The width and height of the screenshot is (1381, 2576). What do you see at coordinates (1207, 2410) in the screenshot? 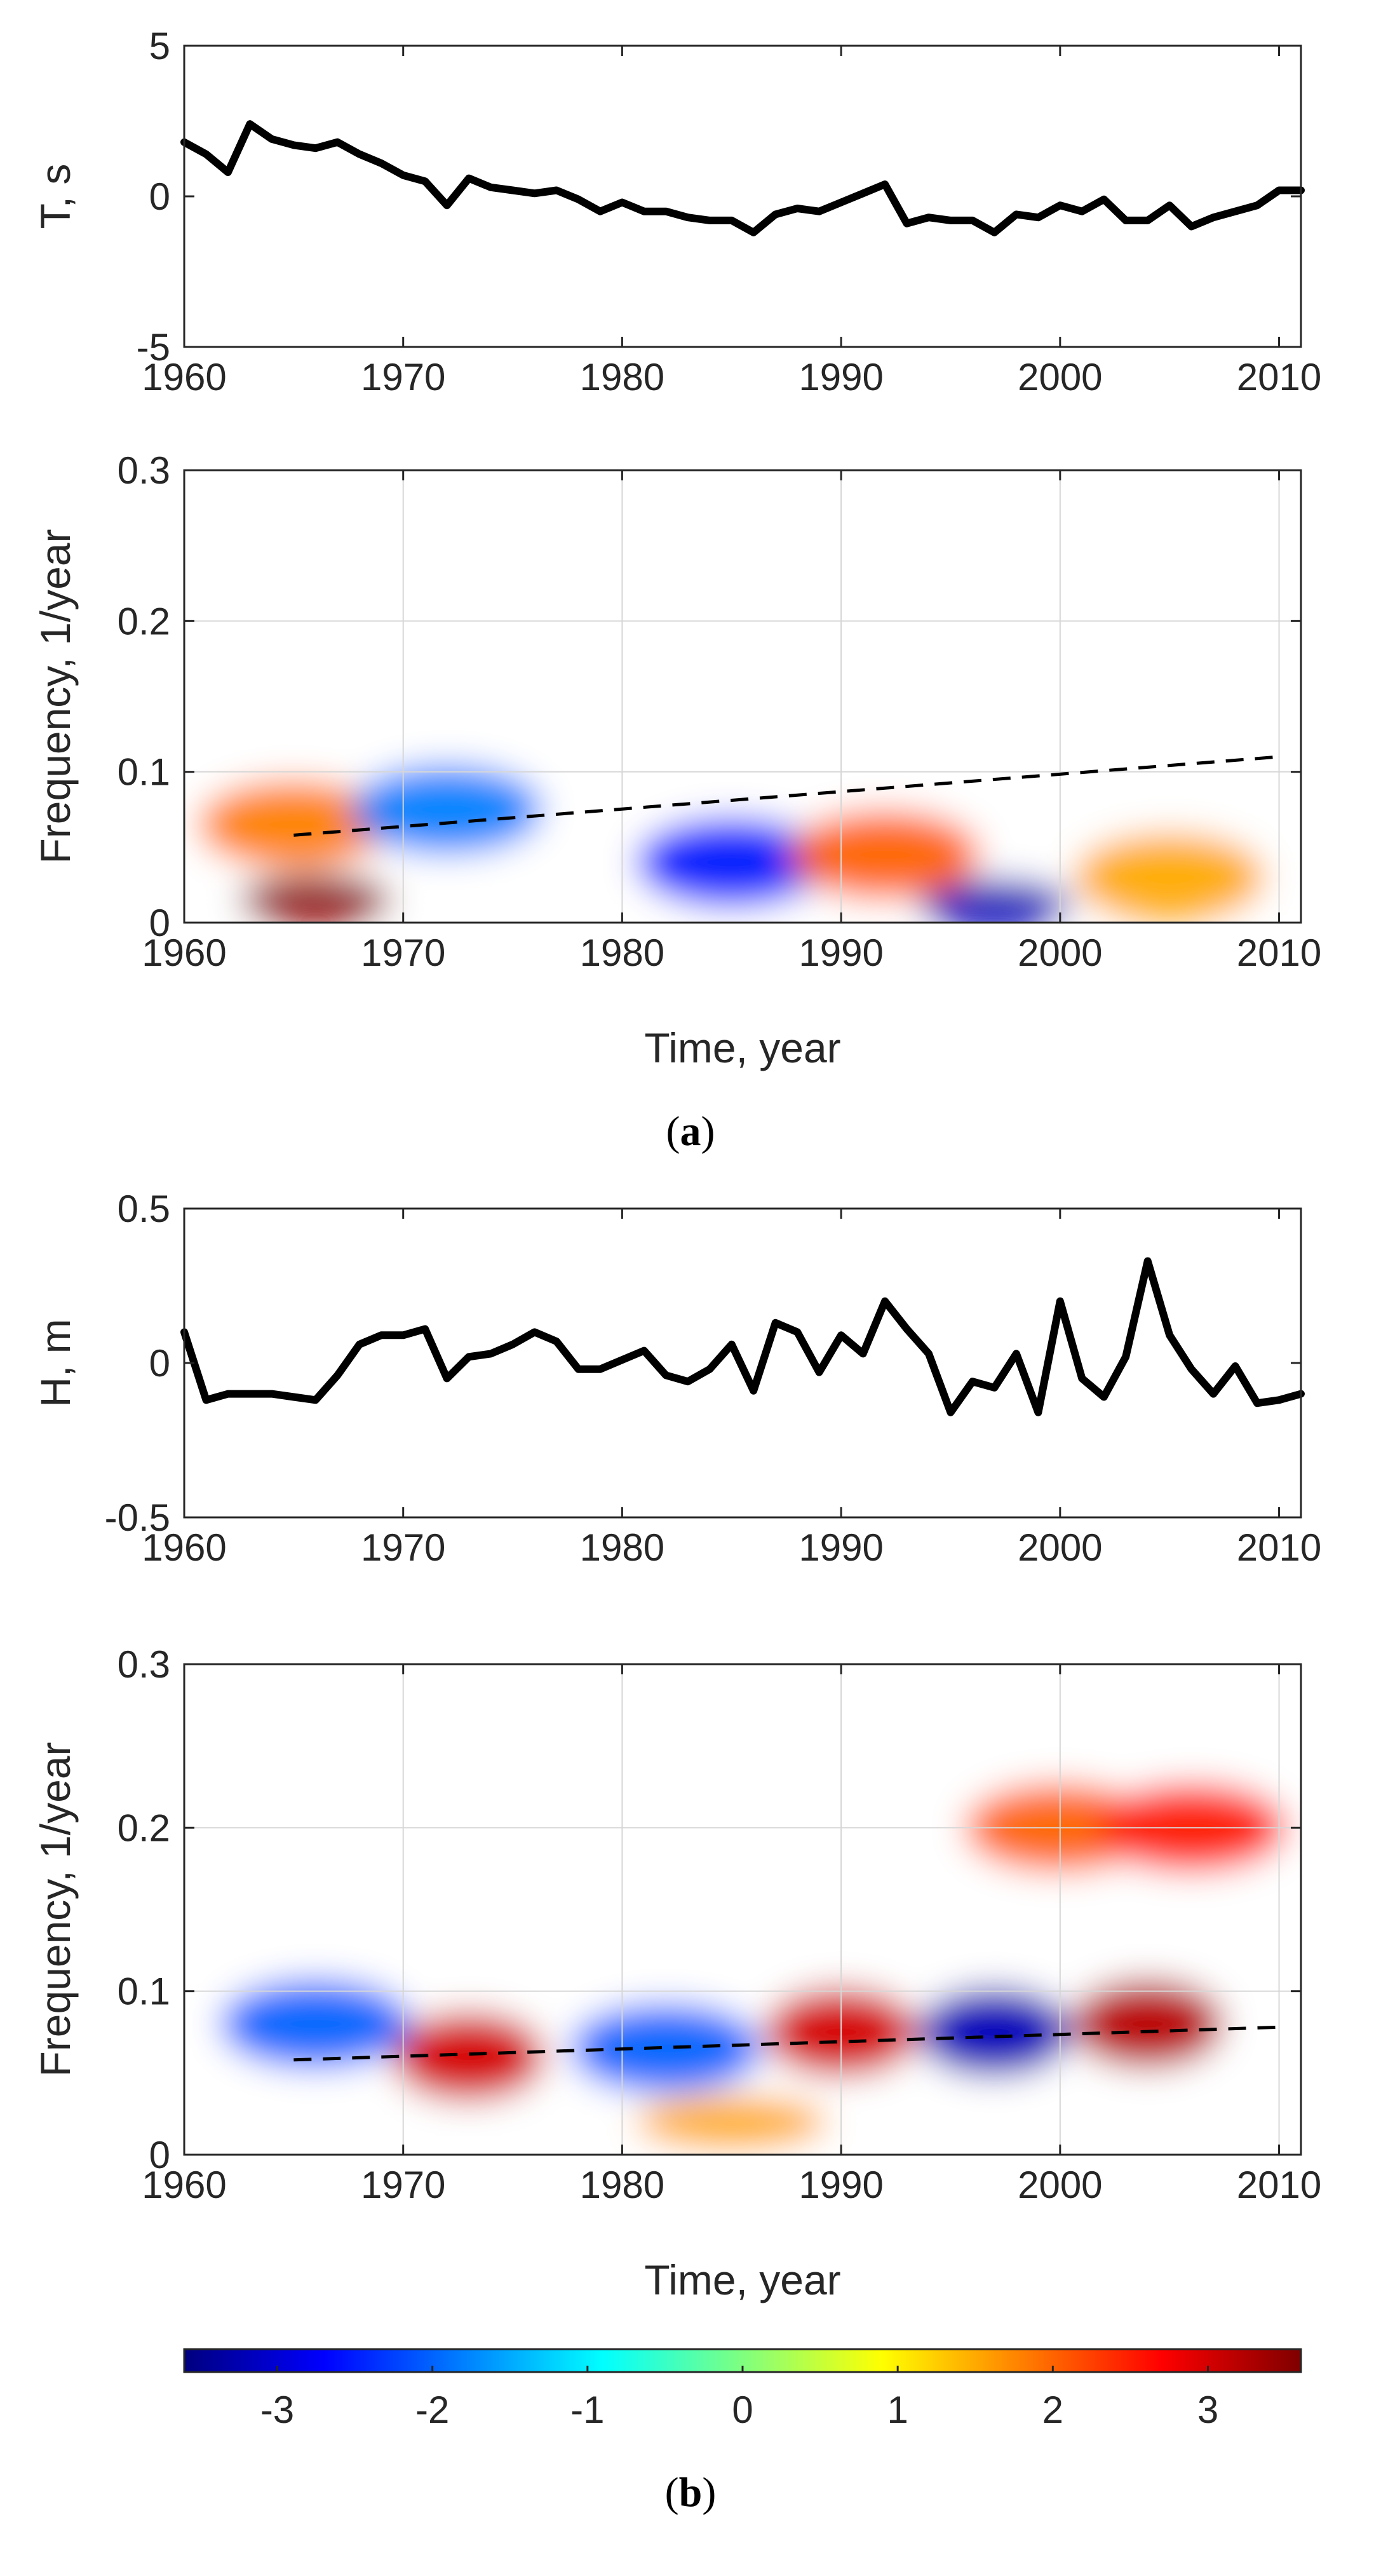
I see `colorbar-tick-label: 3` at bounding box center [1207, 2410].